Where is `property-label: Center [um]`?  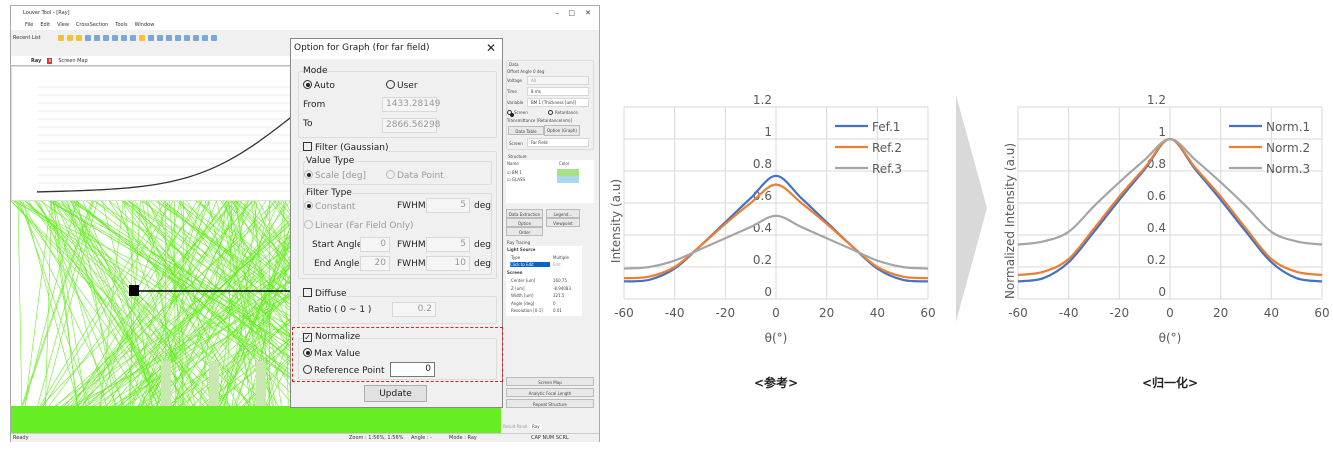
property-label: Center [um] is located at coordinates (523, 280).